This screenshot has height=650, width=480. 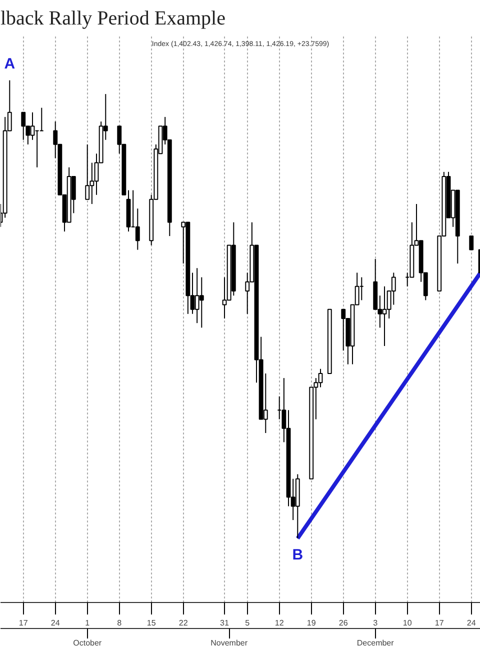 I want to click on text: November, so click(x=229, y=643).